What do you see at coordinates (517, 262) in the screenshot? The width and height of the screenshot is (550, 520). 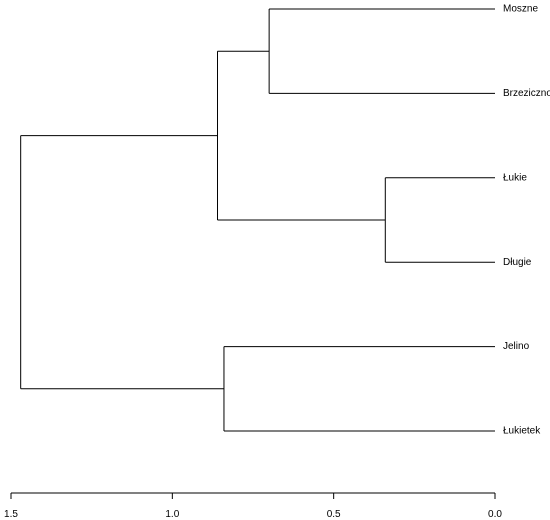 I see `leaf-label: Długie` at bounding box center [517, 262].